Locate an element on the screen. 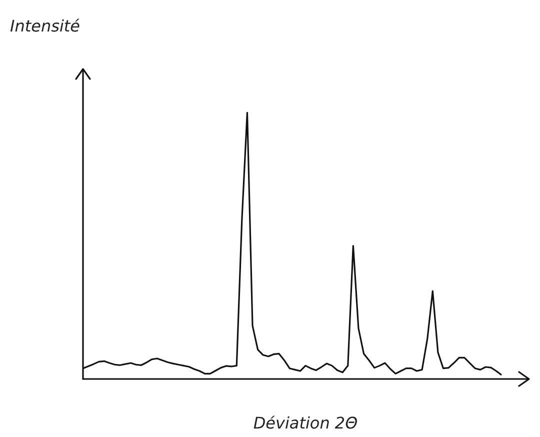  y-axis-title: Intensité is located at coordinates (45, 26).